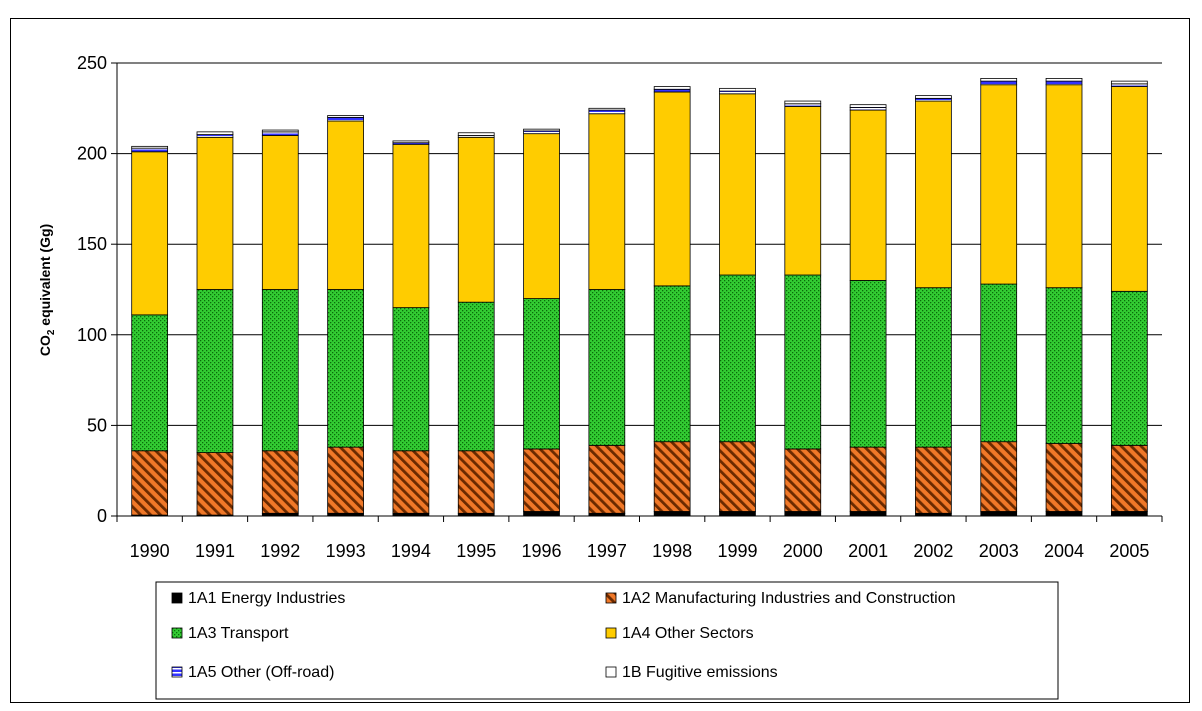 Image resolution: width=1202 pixels, height=711 pixels. I want to click on bar-segment-4-2003, so click(999, 184).